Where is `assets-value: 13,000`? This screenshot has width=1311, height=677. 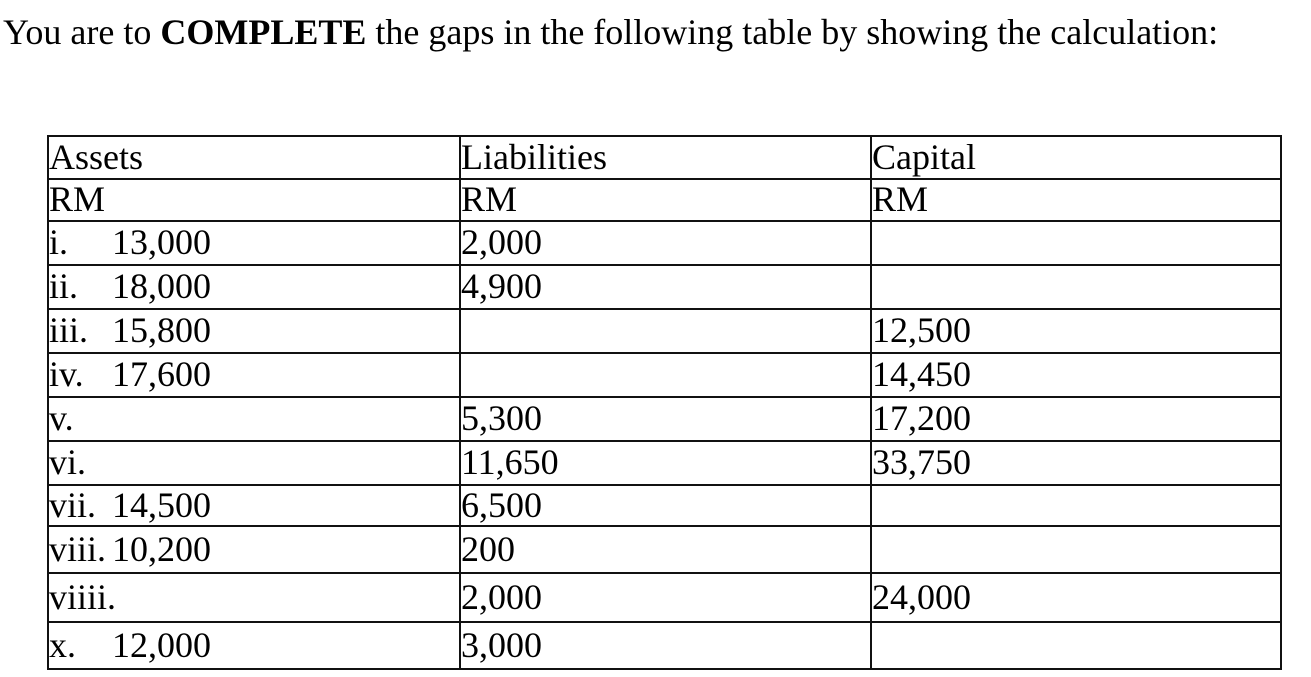 assets-value: 13,000 is located at coordinates (161, 241).